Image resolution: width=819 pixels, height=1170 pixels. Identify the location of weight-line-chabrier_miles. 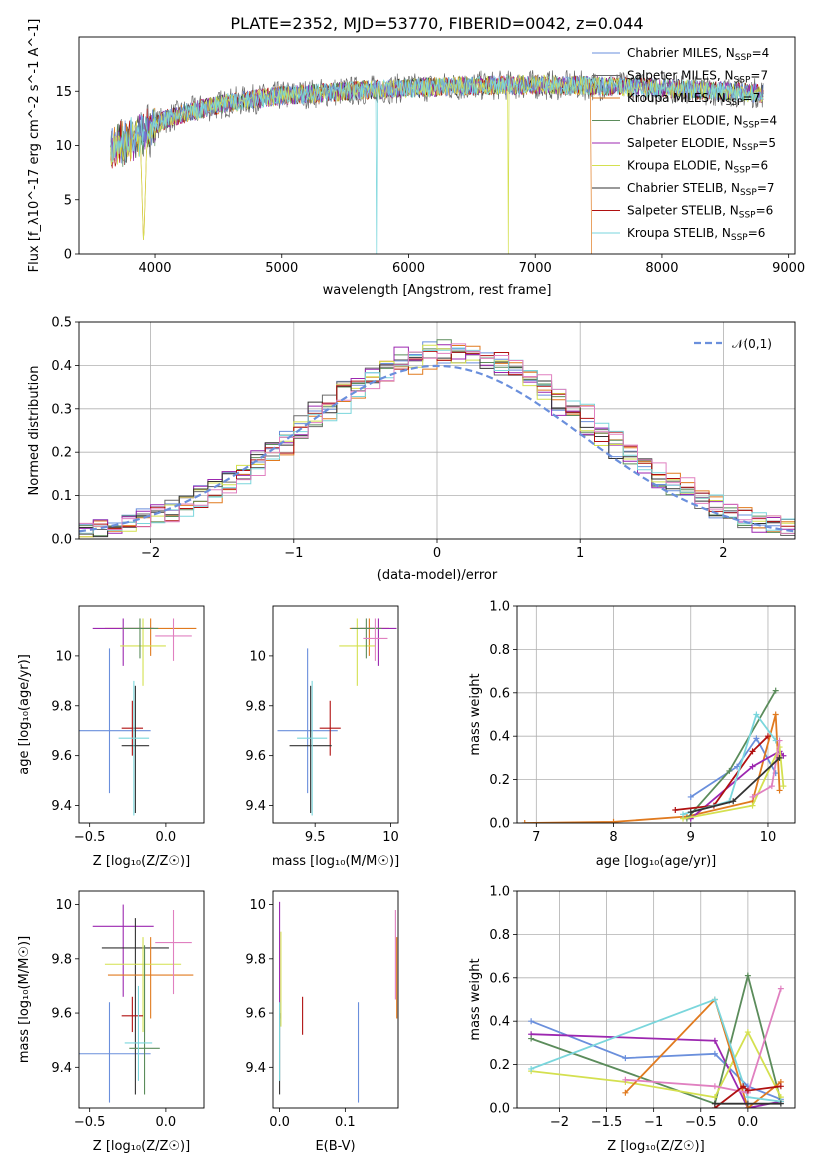
(733, 767).